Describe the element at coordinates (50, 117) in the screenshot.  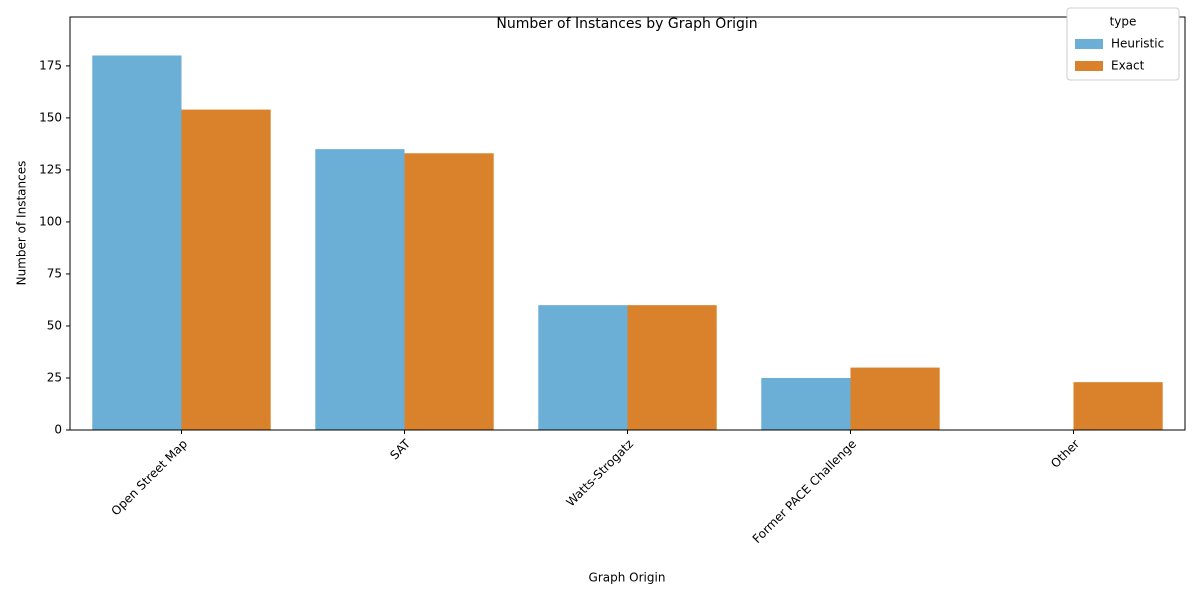
I see `y-tick-label: 150` at that location.